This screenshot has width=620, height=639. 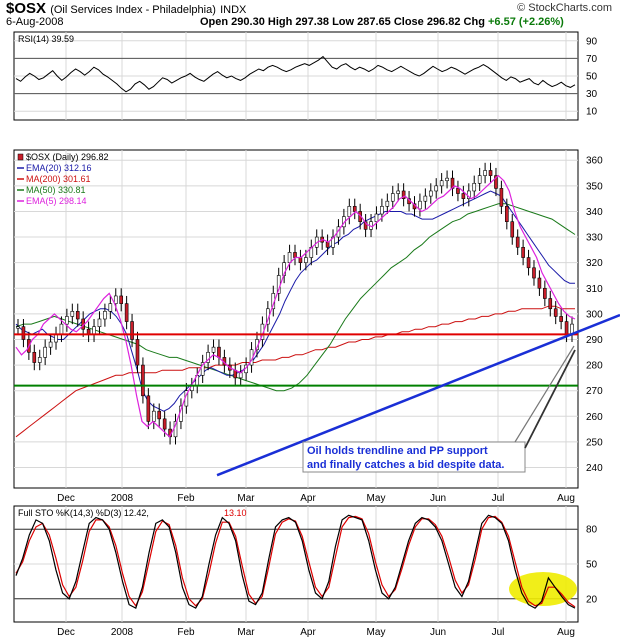 What do you see at coordinates (566, 498) in the screenshot?
I see `price-xtick-8: Aug` at bounding box center [566, 498].